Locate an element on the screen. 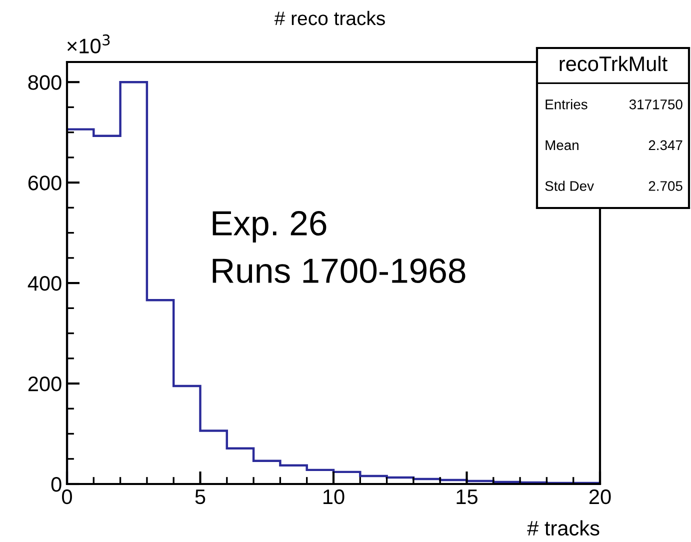  text: 2.705 is located at coordinates (665, 186).